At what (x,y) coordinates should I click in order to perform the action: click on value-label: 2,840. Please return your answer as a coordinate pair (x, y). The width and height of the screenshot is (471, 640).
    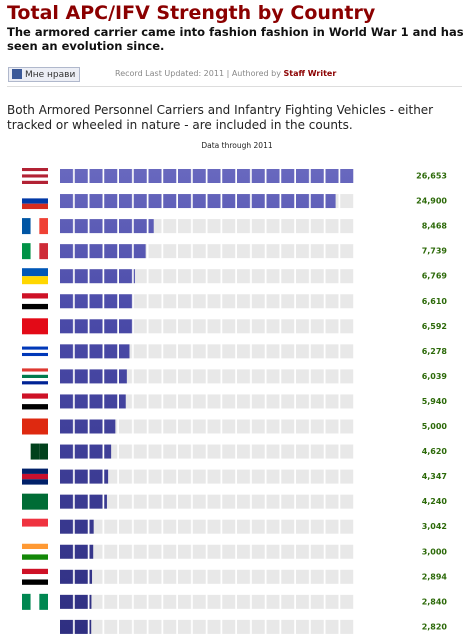
    Looking at the image, I should click on (435, 601).